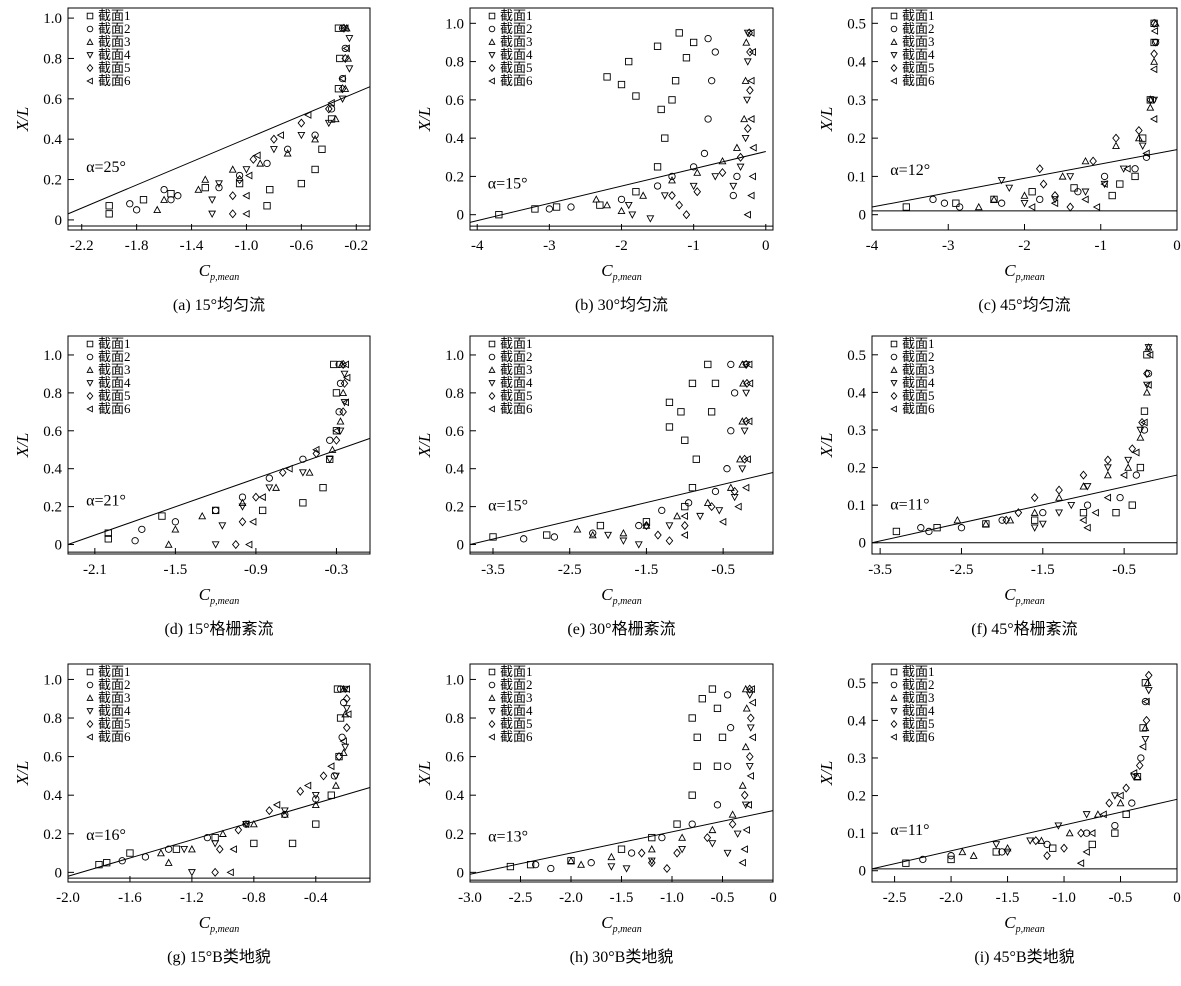  Describe the element at coordinates (856, 63) in the screenshot. I see `y-tick-label: 0.4` at that location.